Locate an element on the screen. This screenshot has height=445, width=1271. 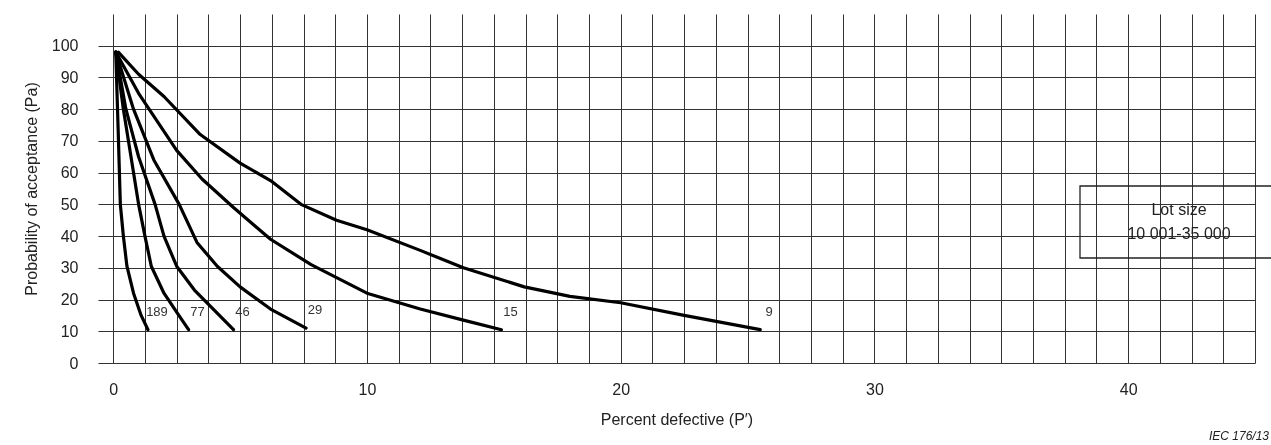
y-tick-label: 20 is located at coordinates (69, 300).